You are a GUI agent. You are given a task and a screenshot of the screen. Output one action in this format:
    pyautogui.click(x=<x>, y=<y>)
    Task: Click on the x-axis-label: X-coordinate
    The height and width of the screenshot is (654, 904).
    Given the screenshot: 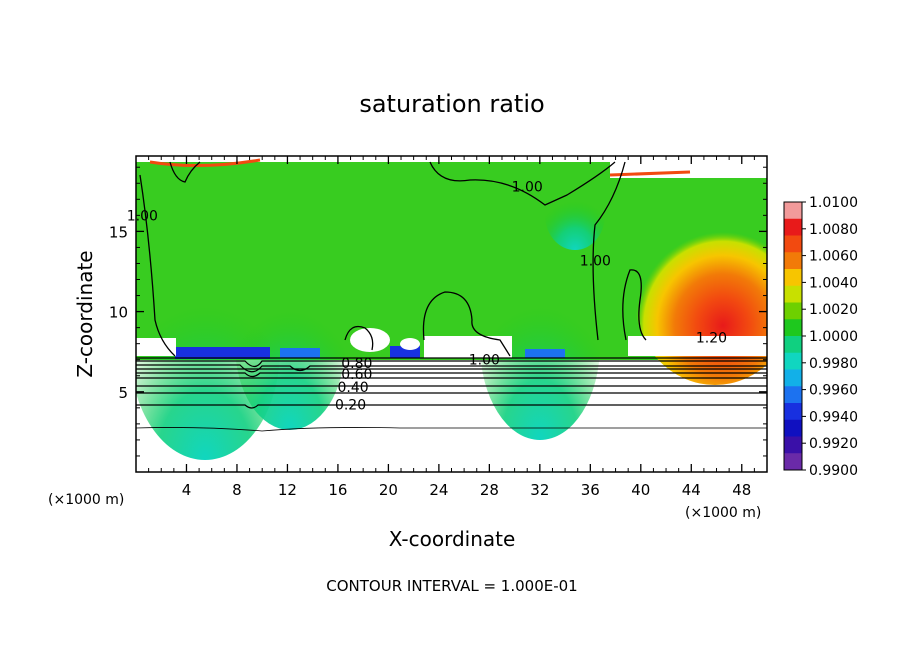 What is the action you would take?
    pyautogui.click(x=452, y=539)
    